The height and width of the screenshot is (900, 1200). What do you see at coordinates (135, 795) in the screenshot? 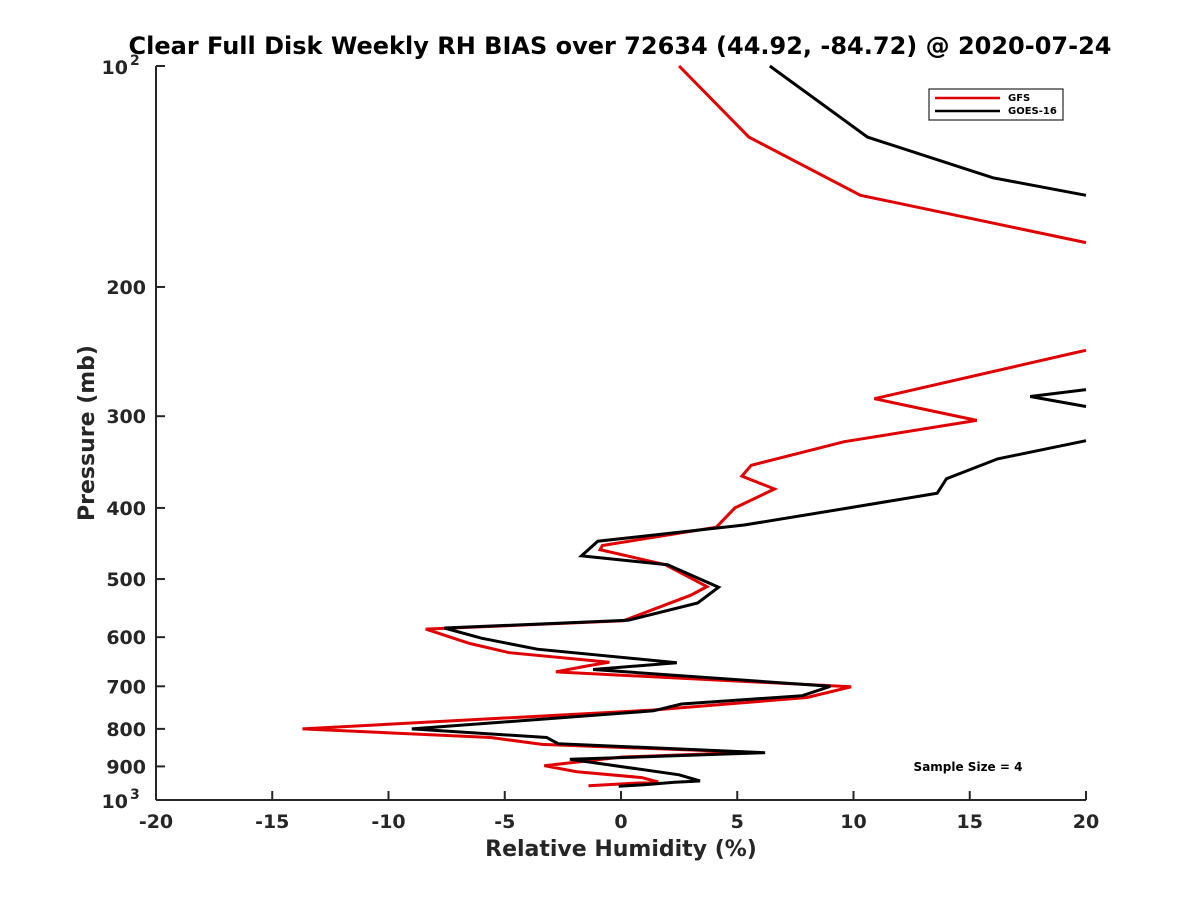
I see `y-tick-superscript: 3` at bounding box center [135, 795].